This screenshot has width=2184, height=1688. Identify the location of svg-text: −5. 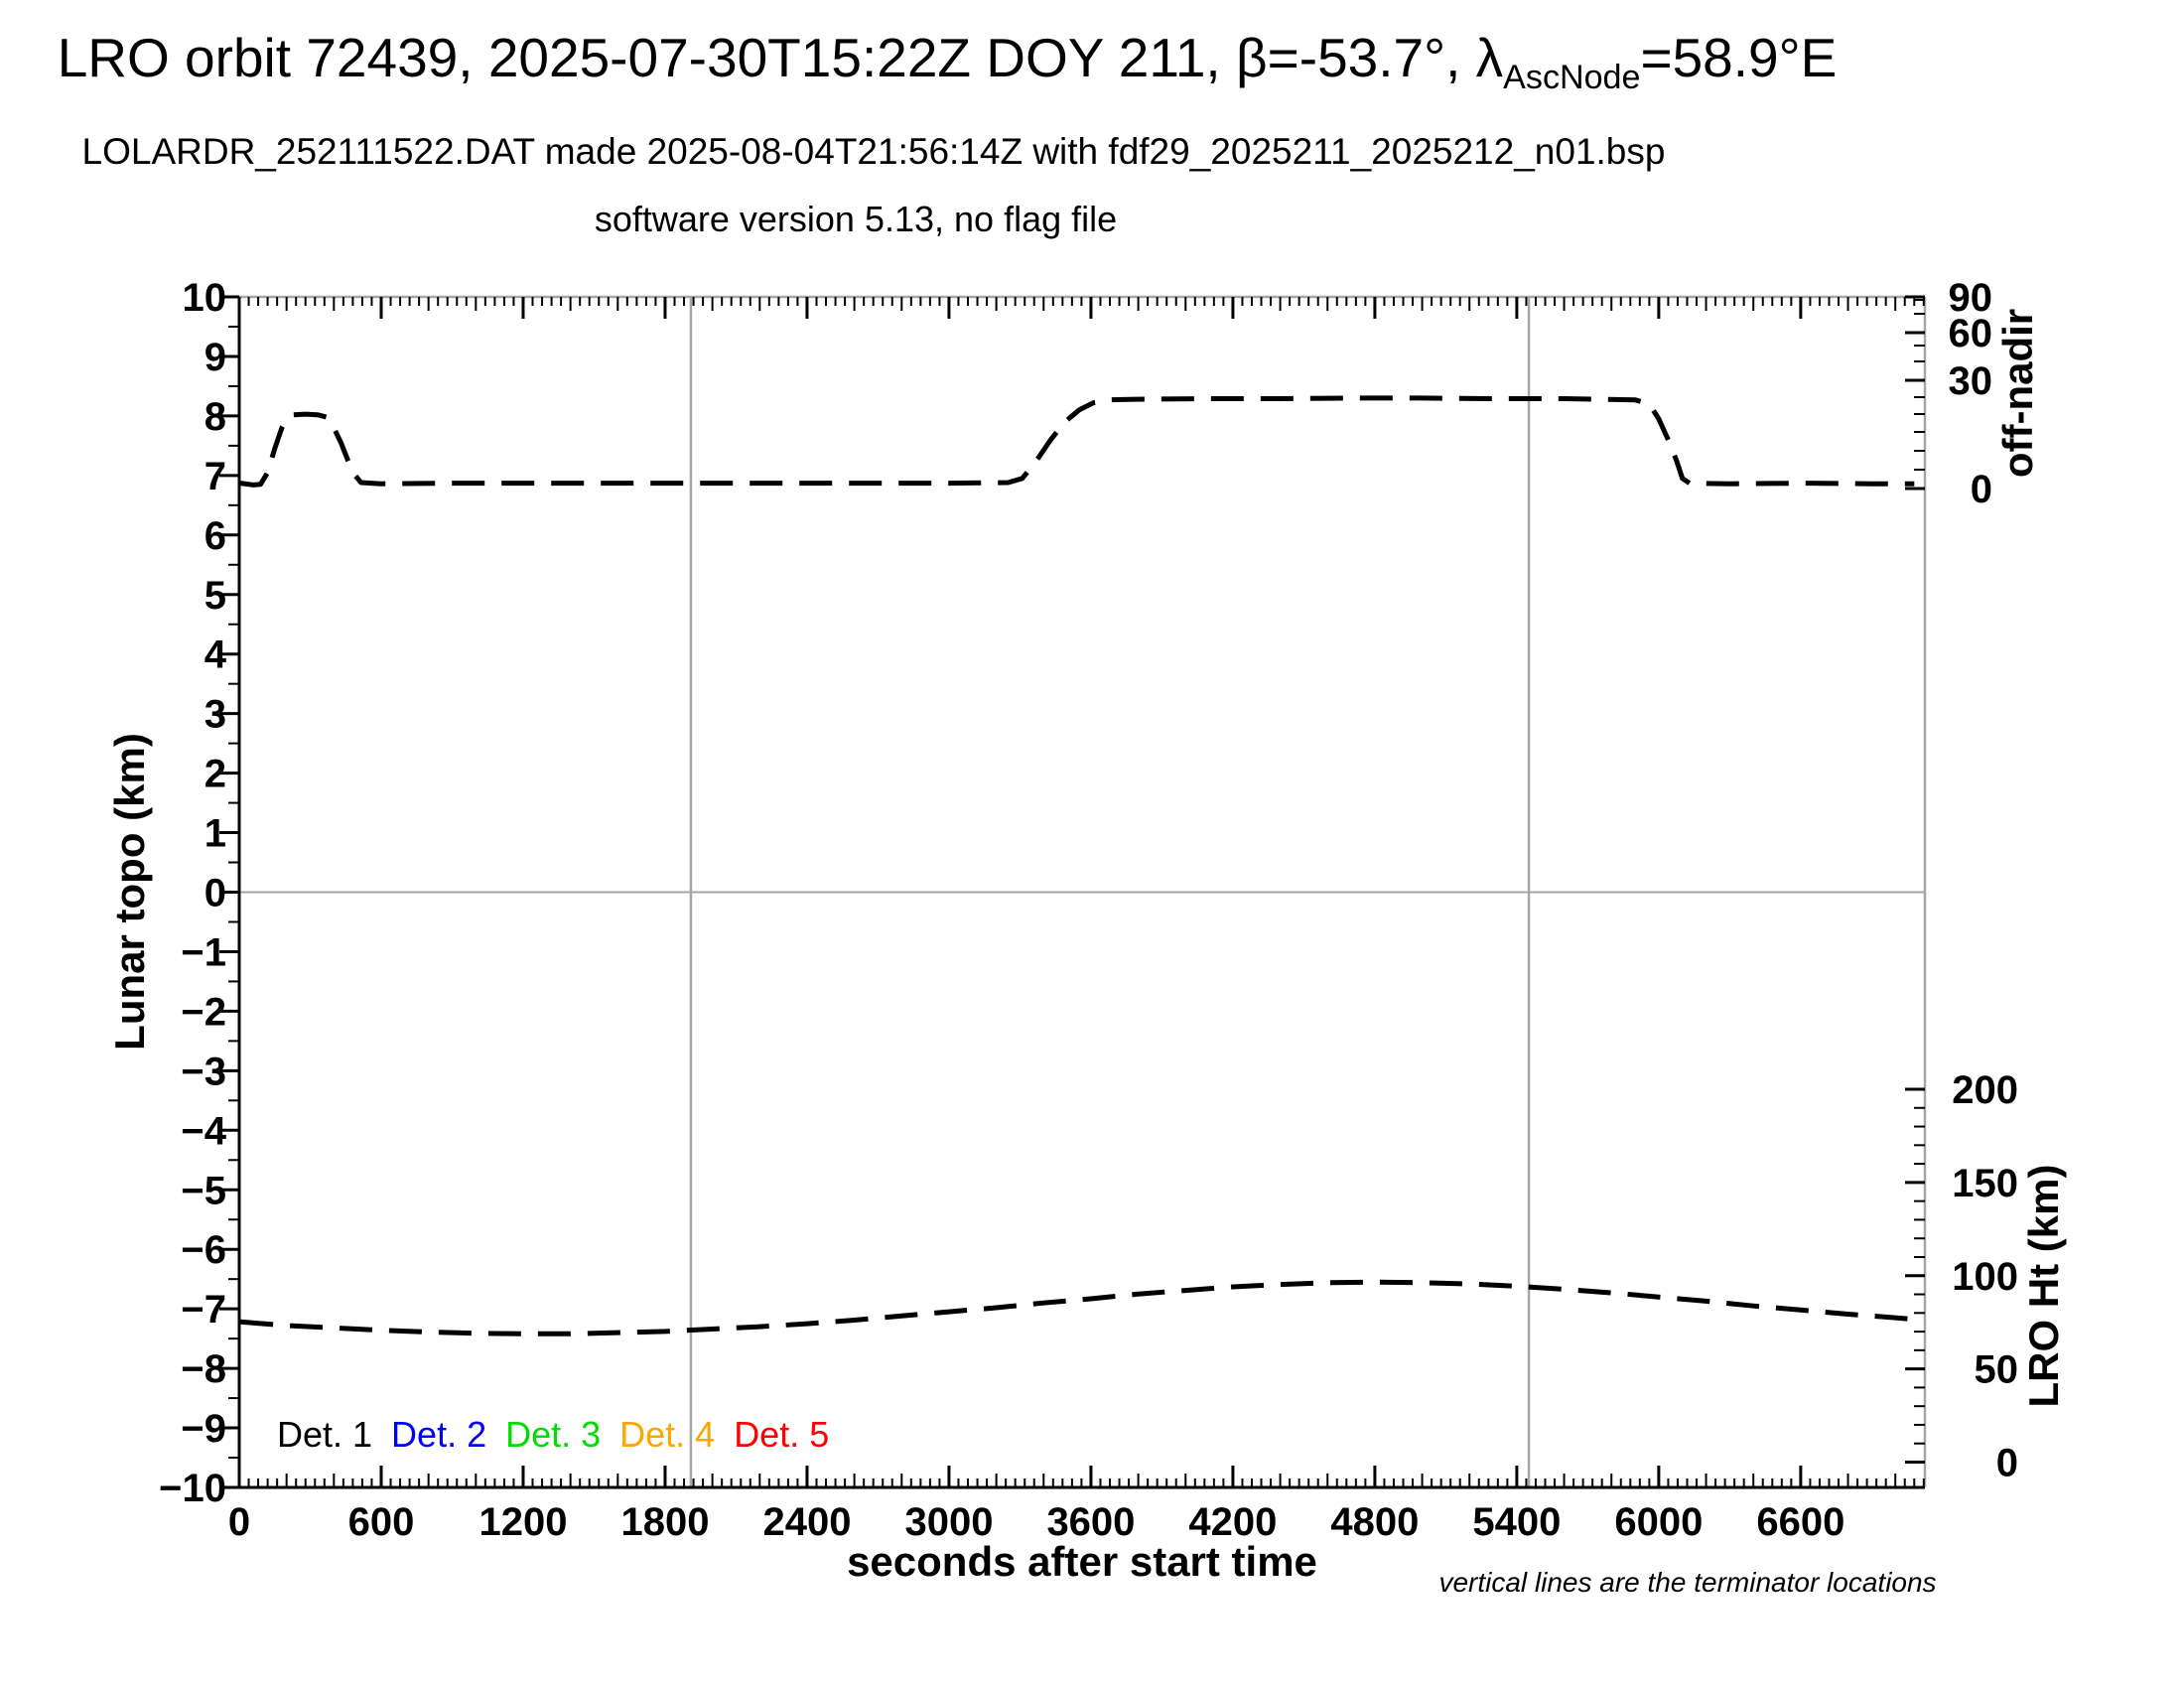
(203, 1190).